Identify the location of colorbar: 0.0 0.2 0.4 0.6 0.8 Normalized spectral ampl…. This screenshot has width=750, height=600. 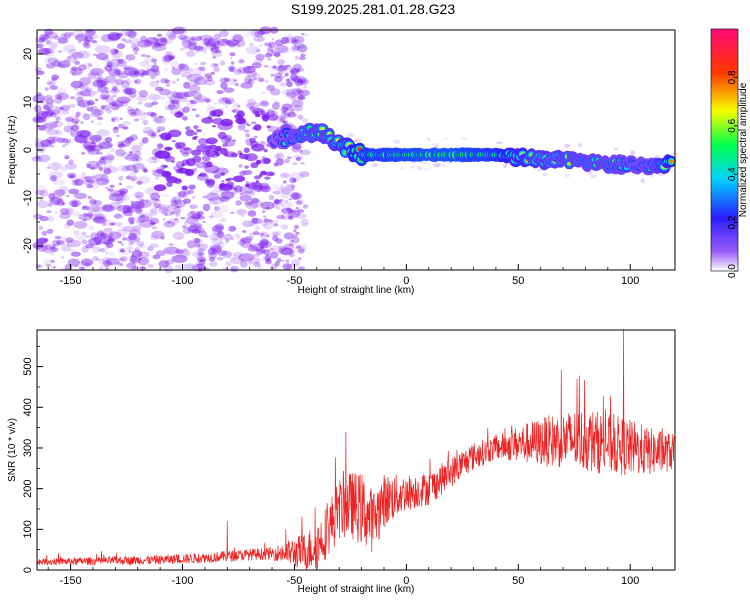
(729, 153).